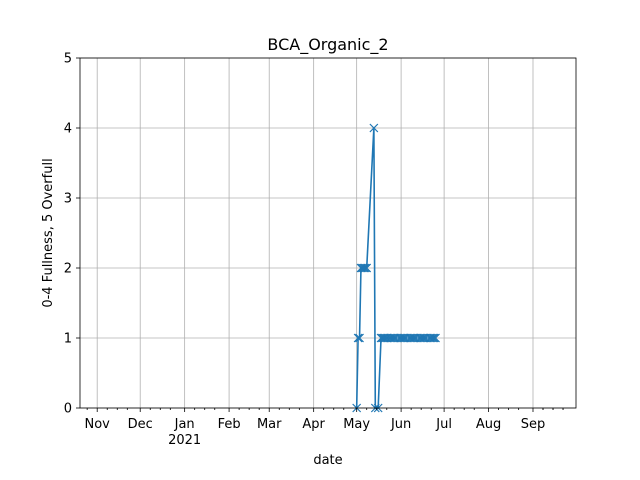 Image resolution: width=640 pixels, height=480 pixels. What do you see at coordinates (533, 424) in the screenshot?
I see `x-tick-label: Sep` at bounding box center [533, 424].